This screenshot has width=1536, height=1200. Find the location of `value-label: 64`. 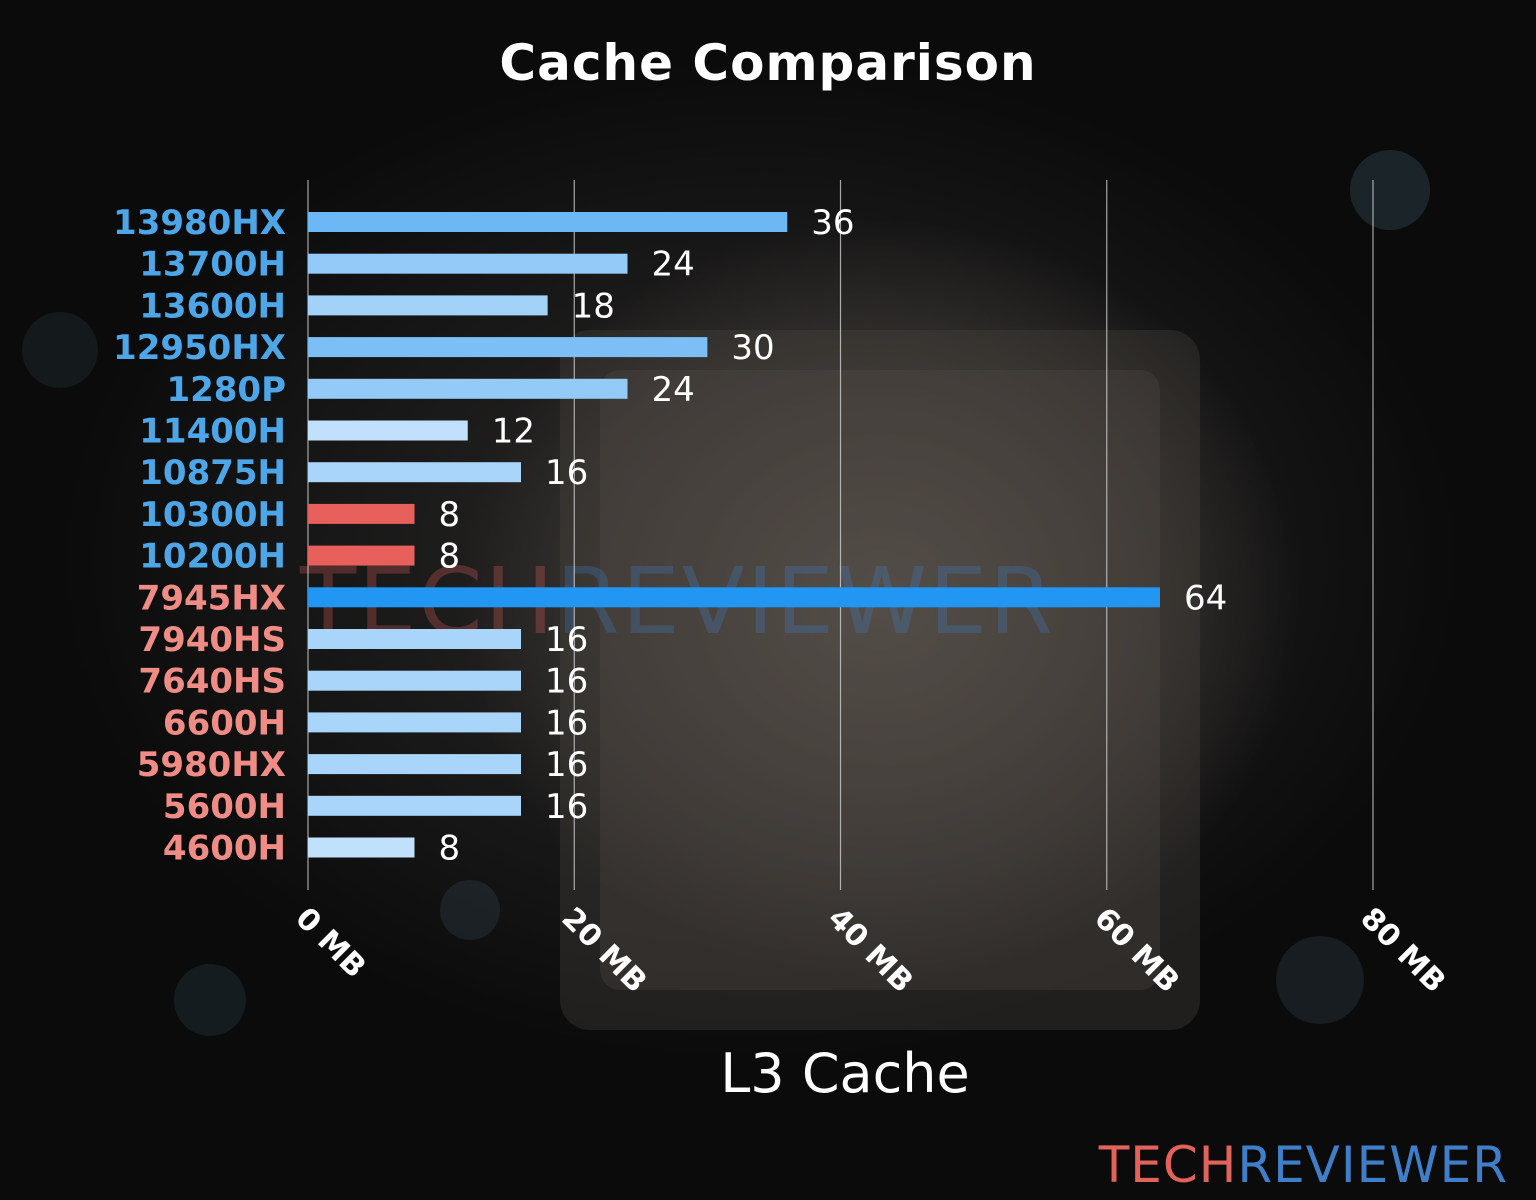

value-label: 64 is located at coordinates (1205, 598).